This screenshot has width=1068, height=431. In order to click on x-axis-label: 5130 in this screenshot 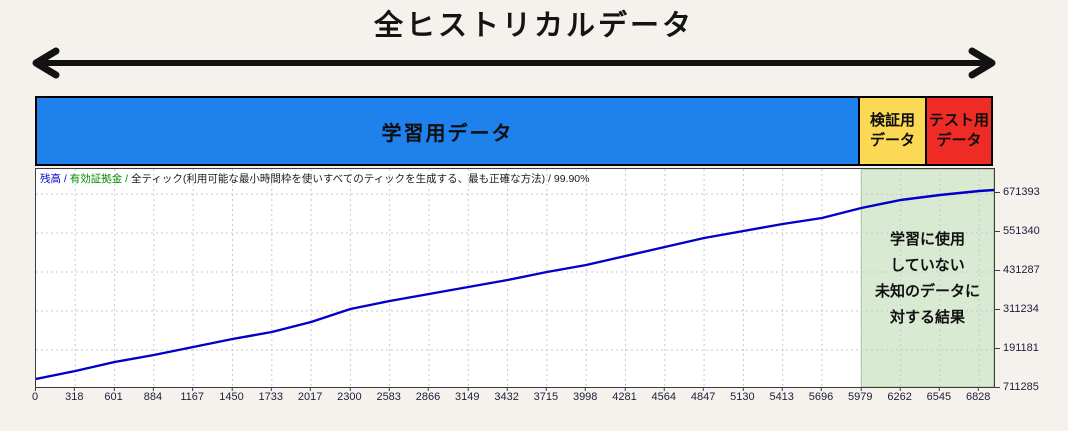, I will do `click(742, 395)`.